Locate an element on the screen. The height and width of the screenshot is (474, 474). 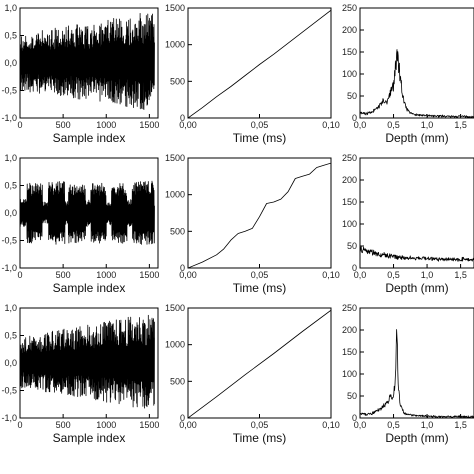
panel-r1c2: 0 500 1000 1500 0,00 0,05 0,10 Time (ms) is located at coordinates (252, 74).